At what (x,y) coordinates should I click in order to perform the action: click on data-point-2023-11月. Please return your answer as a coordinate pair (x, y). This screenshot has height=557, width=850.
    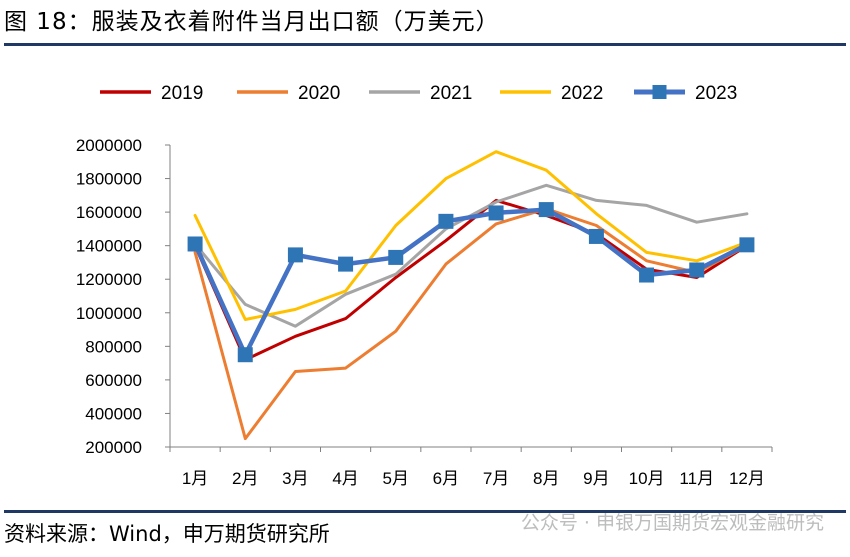
    Looking at the image, I should click on (697, 270).